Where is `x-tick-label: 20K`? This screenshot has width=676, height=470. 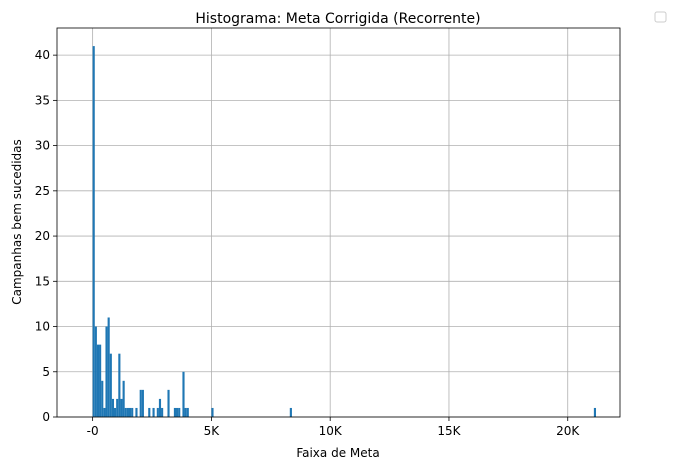 x-tick-label: 20K is located at coordinates (568, 431).